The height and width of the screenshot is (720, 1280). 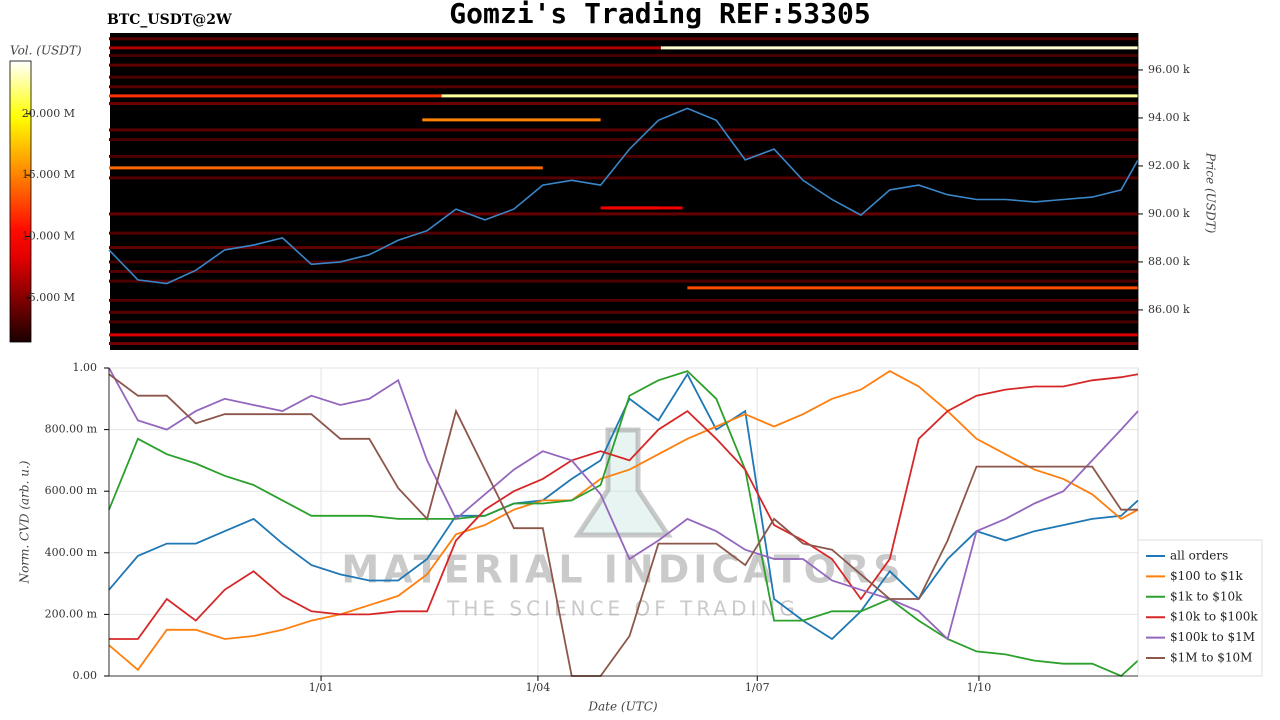 What do you see at coordinates (659, 15) in the screenshot?
I see `page-title: Gomzi's Trading REF:53305` at bounding box center [659, 15].